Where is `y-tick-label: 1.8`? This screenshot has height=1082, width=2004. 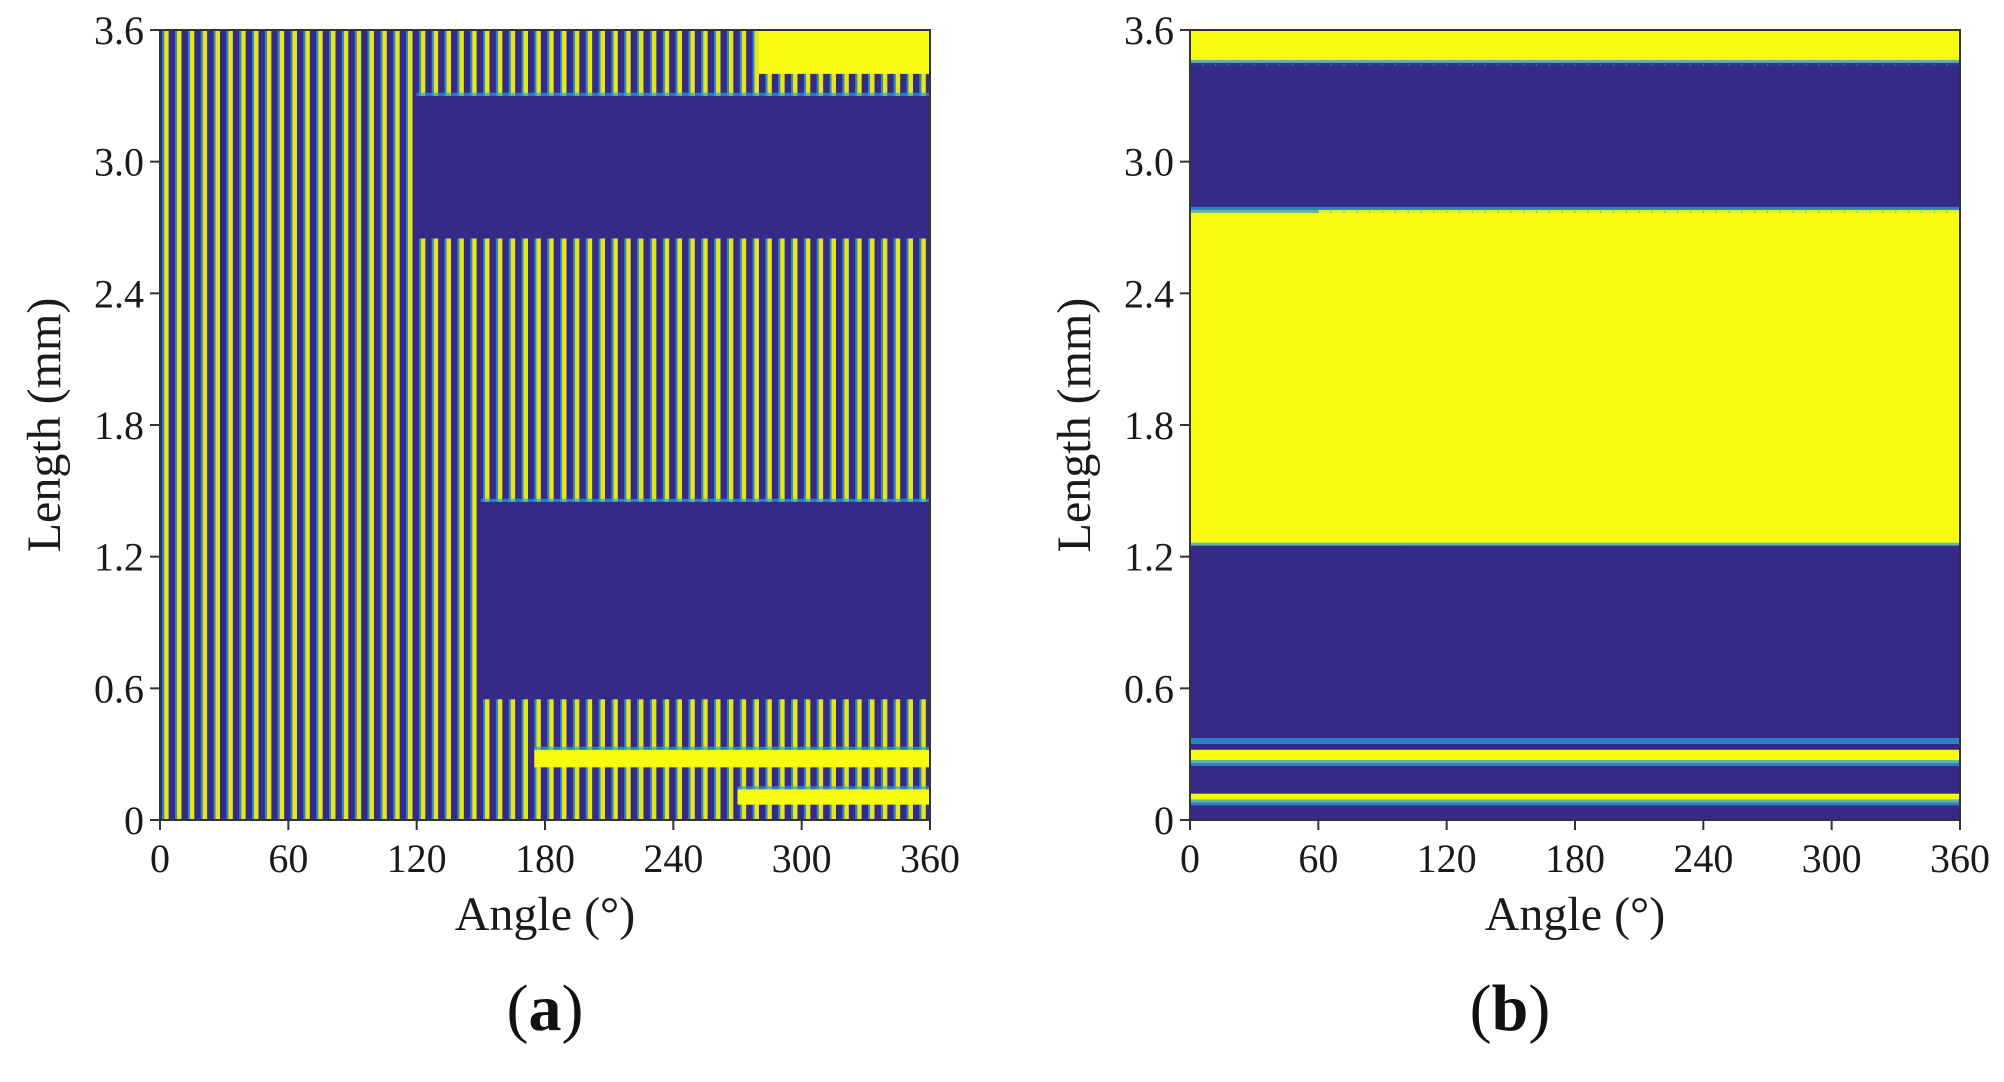 y-tick-label: 1.8 is located at coordinates (1149, 425).